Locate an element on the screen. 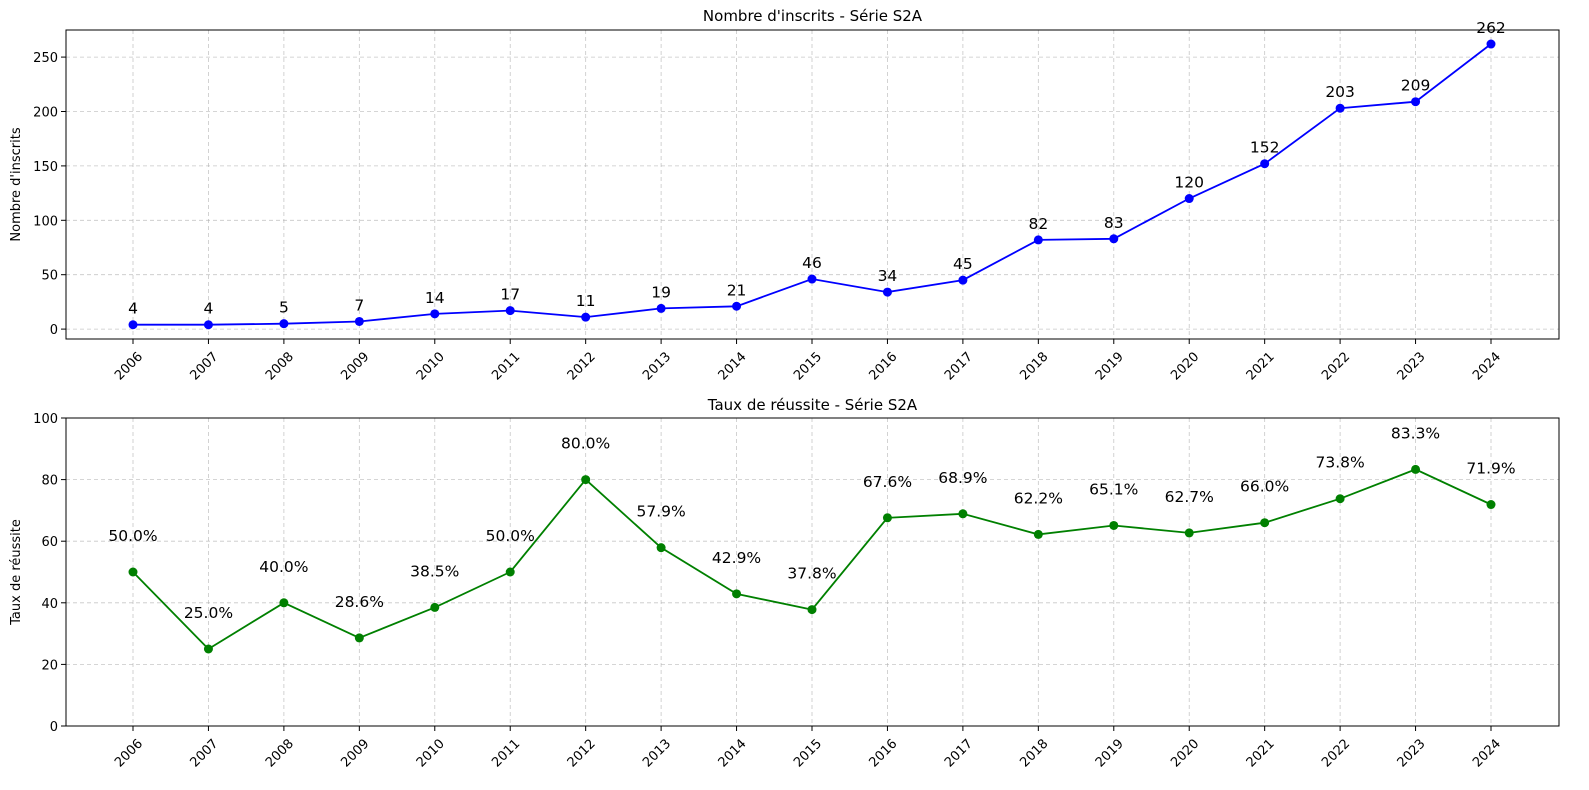 The height and width of the screenshot is (790, 1589). data-label: 38.5% is located at coordinates (434, 571).